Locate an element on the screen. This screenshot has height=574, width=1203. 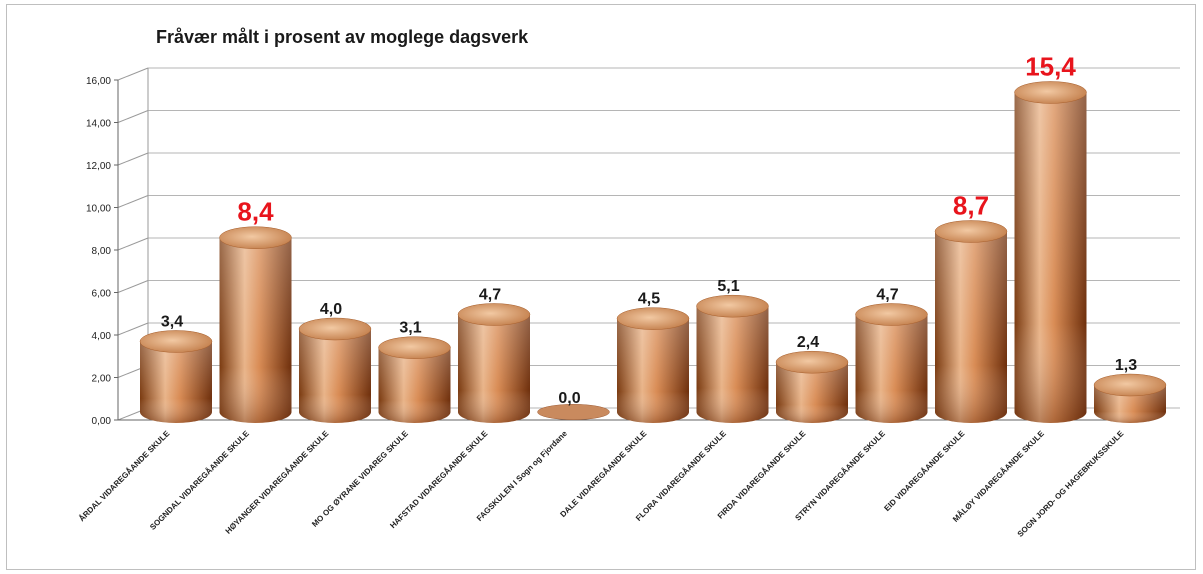
x-tick-label: EID VIDAREGÅANDE SKULE is located at coordinates (924, 471).